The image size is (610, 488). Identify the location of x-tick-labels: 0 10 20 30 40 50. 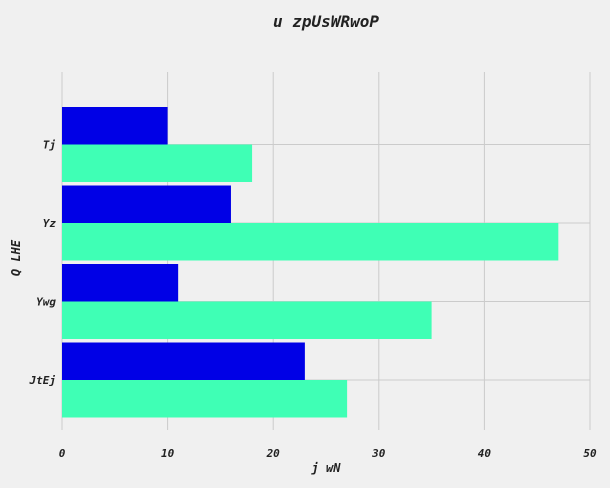
(328, 453).